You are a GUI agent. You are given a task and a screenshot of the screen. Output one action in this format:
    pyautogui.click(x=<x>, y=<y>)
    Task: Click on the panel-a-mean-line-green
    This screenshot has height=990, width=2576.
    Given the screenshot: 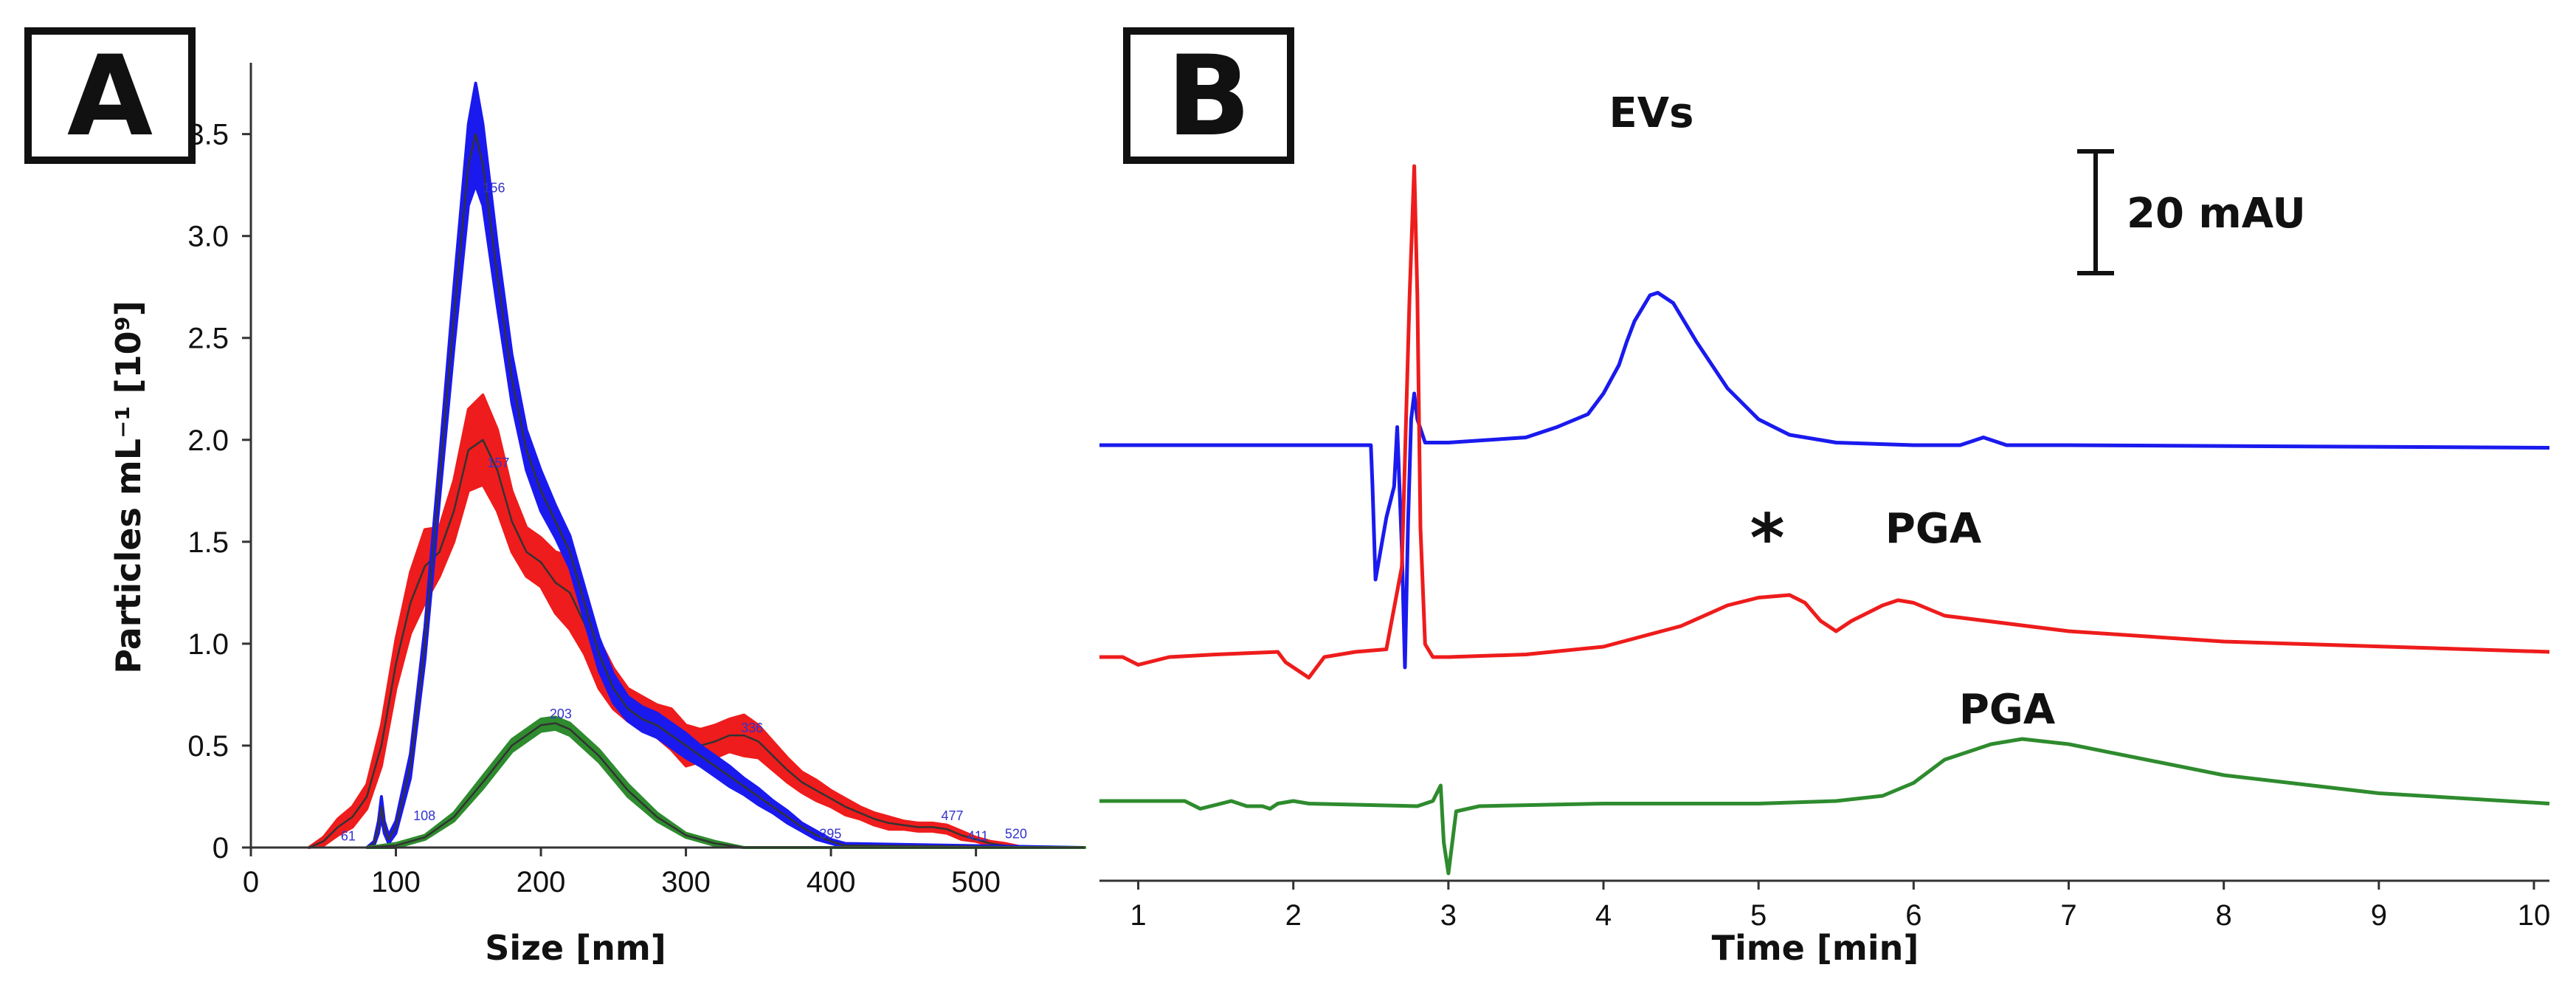 What is the action you would take?
    pyautogui.click(x=726, y=785)
    